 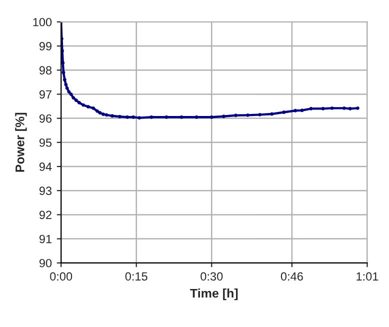 I want to click on y-tick-label: 98, so click(x=45, y=70).